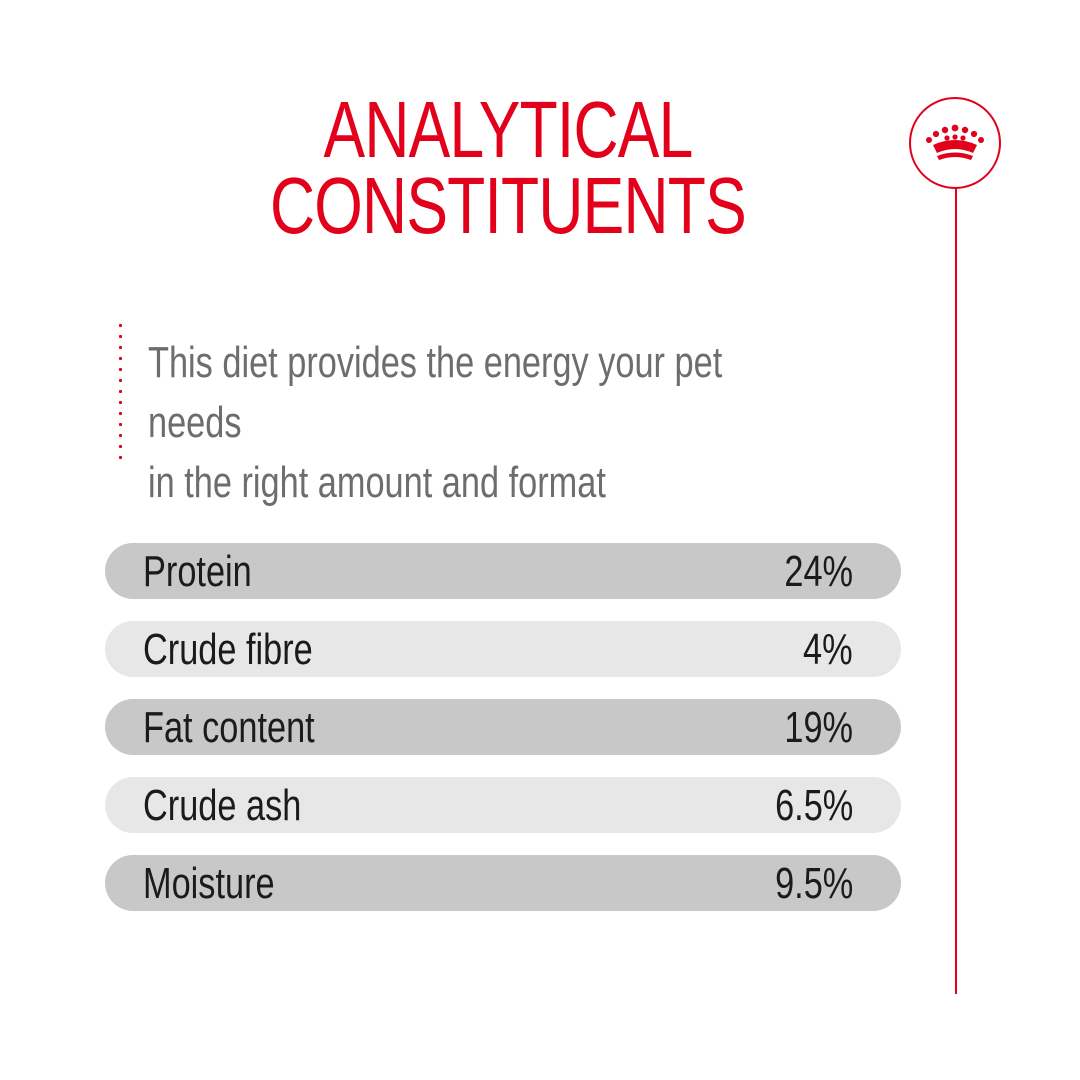  What do you see at coordinates (503, 649) in the screenshot?
I see `constituent-row-crude-fibre: Crude fibre 4%` at bounding box center [503, 649].